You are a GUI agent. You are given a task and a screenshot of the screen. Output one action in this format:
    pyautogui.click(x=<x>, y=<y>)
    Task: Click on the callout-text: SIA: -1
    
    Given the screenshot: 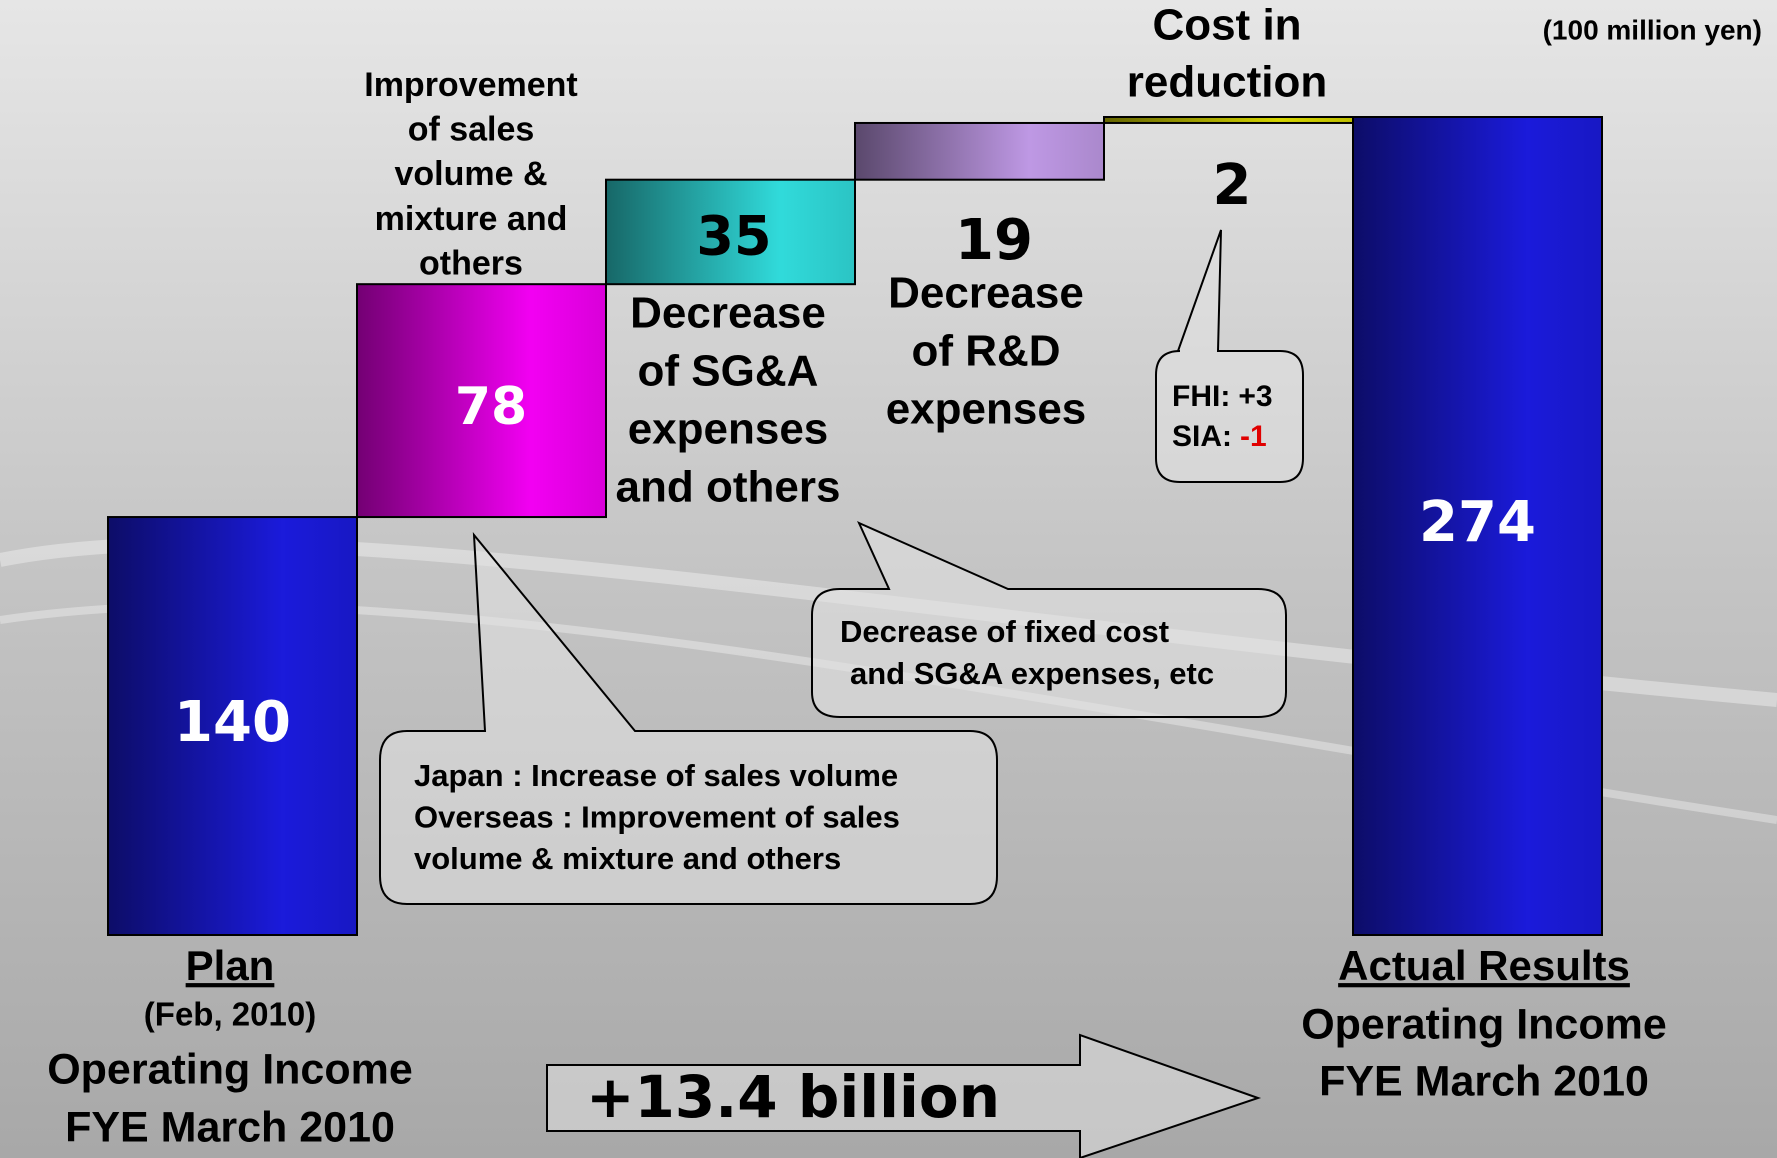 What is the action you would take?
    pyautogui.click(x=1219, y=436)
    